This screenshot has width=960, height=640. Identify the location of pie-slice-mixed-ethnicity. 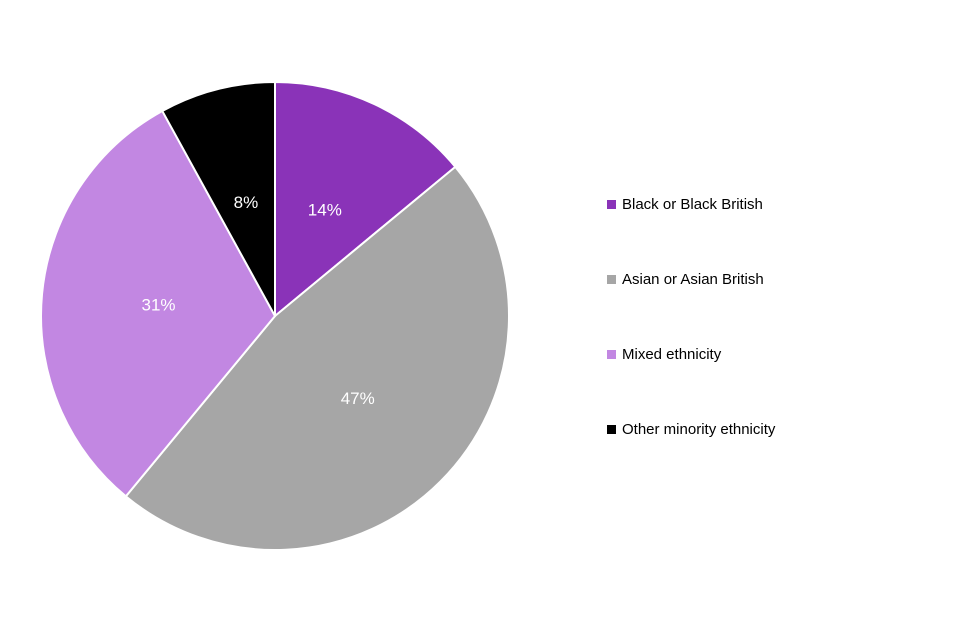
(158, 303).